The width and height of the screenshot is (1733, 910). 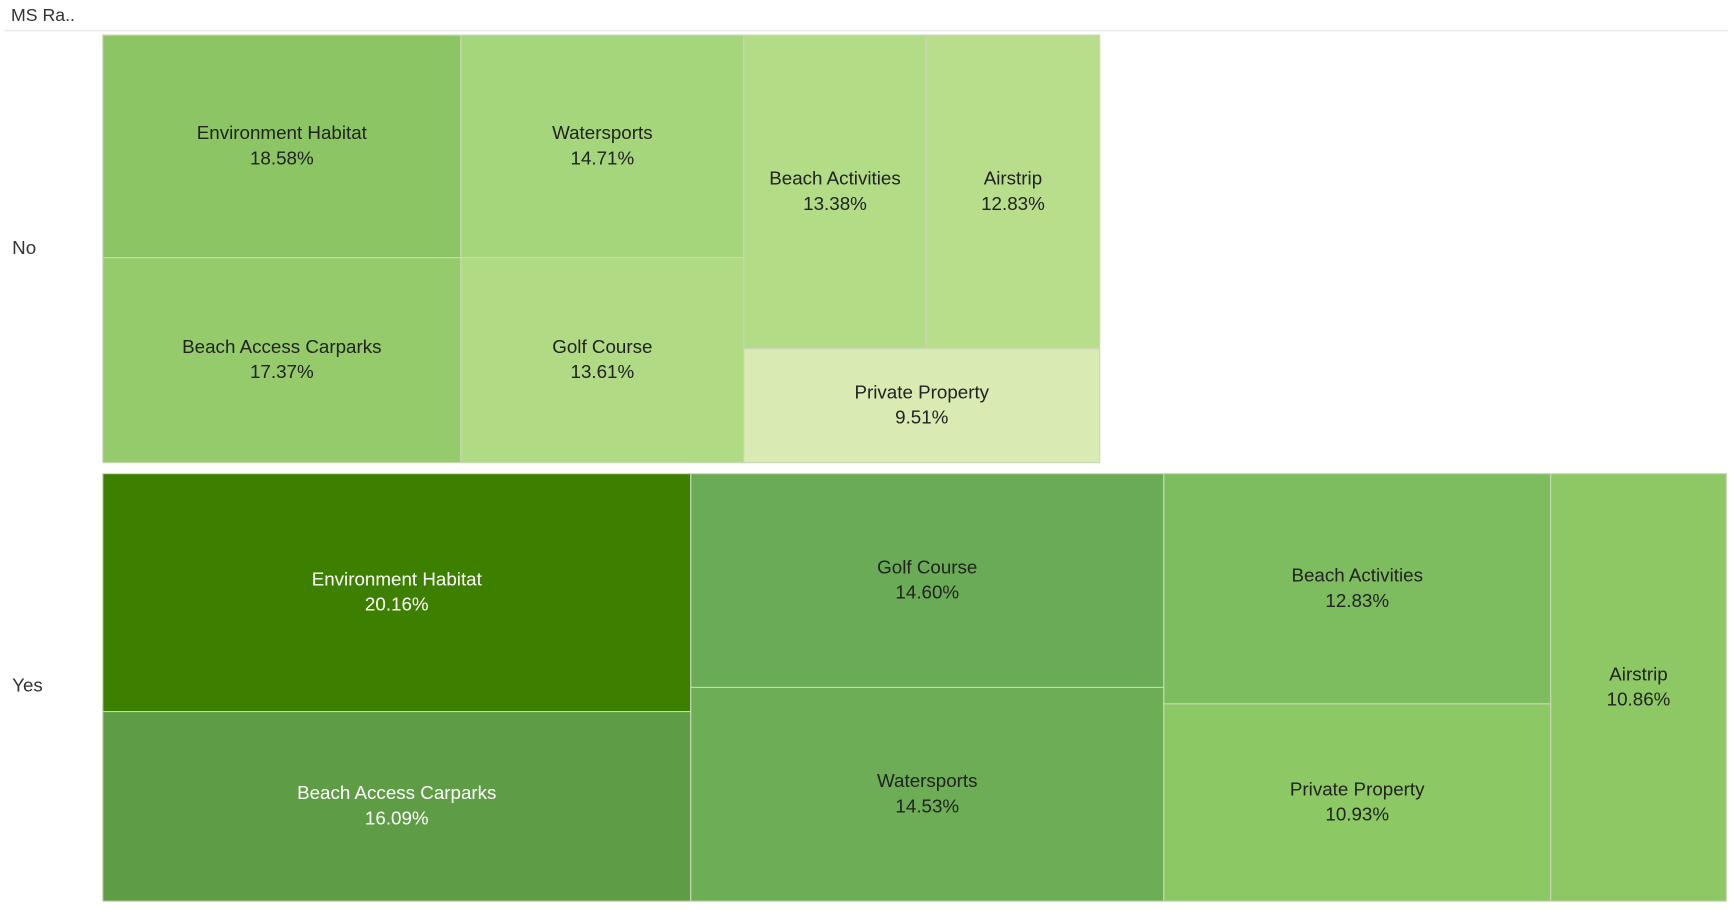 I want to click on tile-value: 14.71%, so click(x=603, y=158).